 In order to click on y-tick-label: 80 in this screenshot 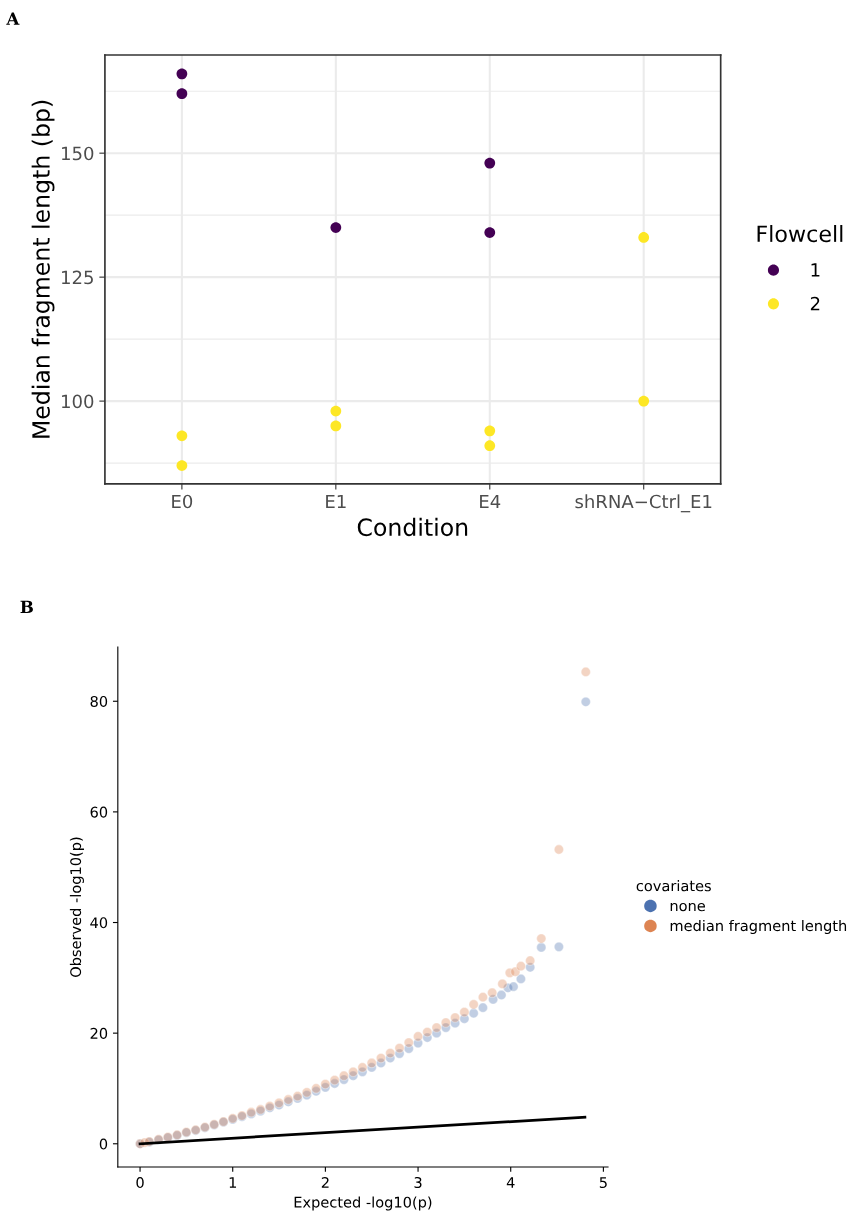, I will do `click(99, 701)`.